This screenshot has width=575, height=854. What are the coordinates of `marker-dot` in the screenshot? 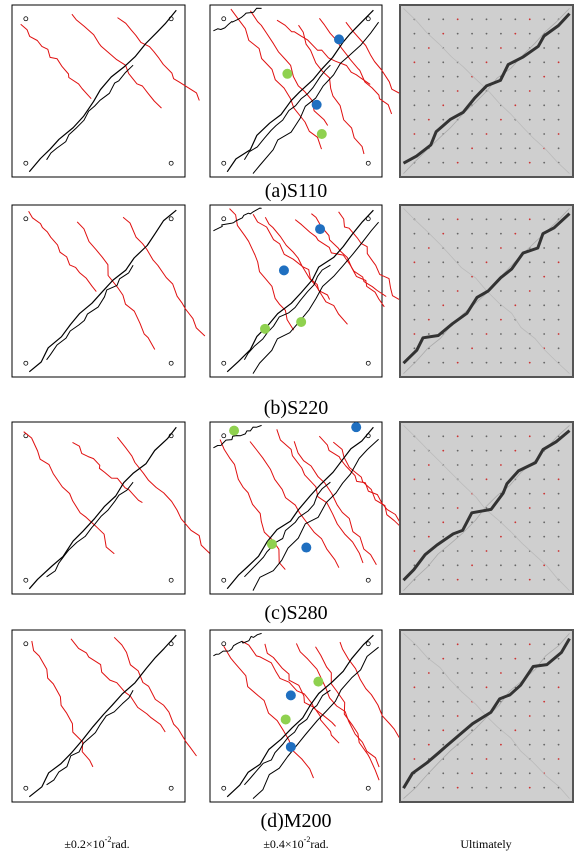 It's located at (356, 427).